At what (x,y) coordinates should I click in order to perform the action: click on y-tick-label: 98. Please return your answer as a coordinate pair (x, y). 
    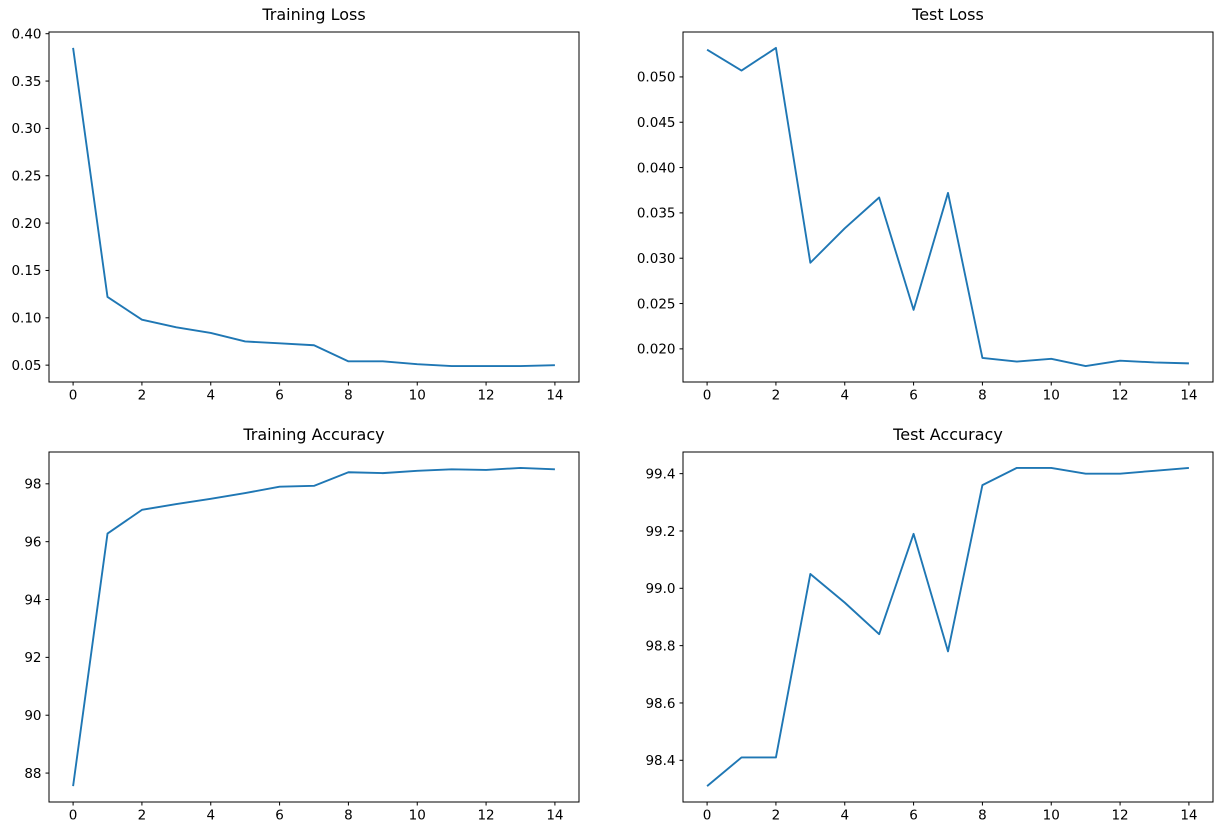
    Looking at the image, I should click on (32, 485).